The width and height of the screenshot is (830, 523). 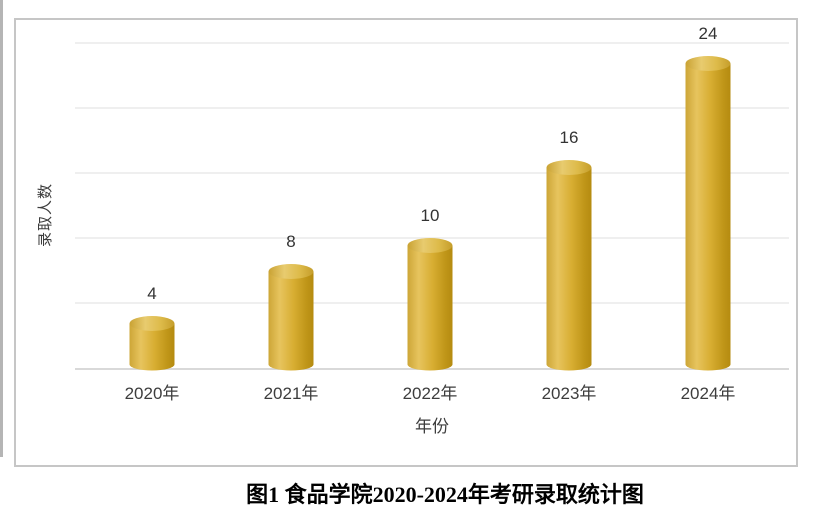 What do you see at coordinates (569, 137) in the screenshot?
I see `bar-value-label: 16` at bounding box center [569, 137].